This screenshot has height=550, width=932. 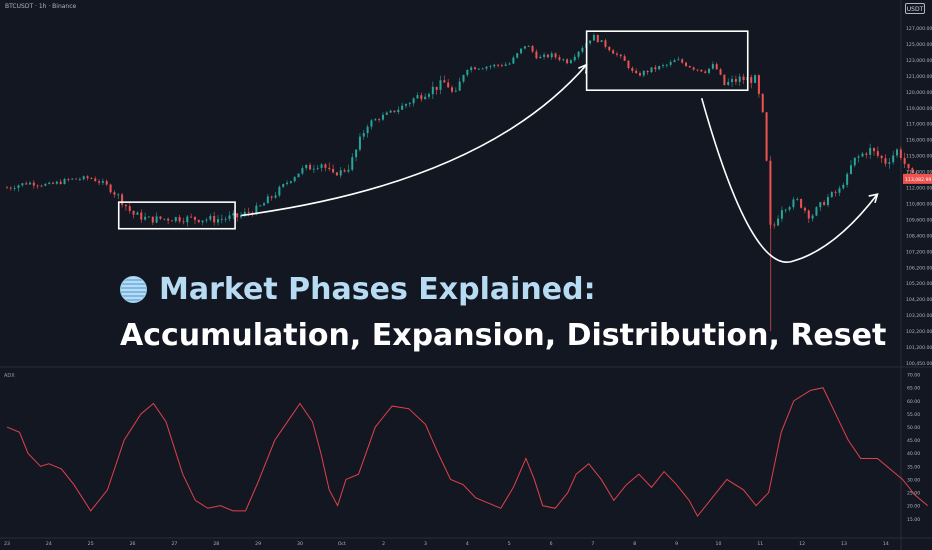 I want to click on time-tick-label: 7, so click(x=592, y=544).